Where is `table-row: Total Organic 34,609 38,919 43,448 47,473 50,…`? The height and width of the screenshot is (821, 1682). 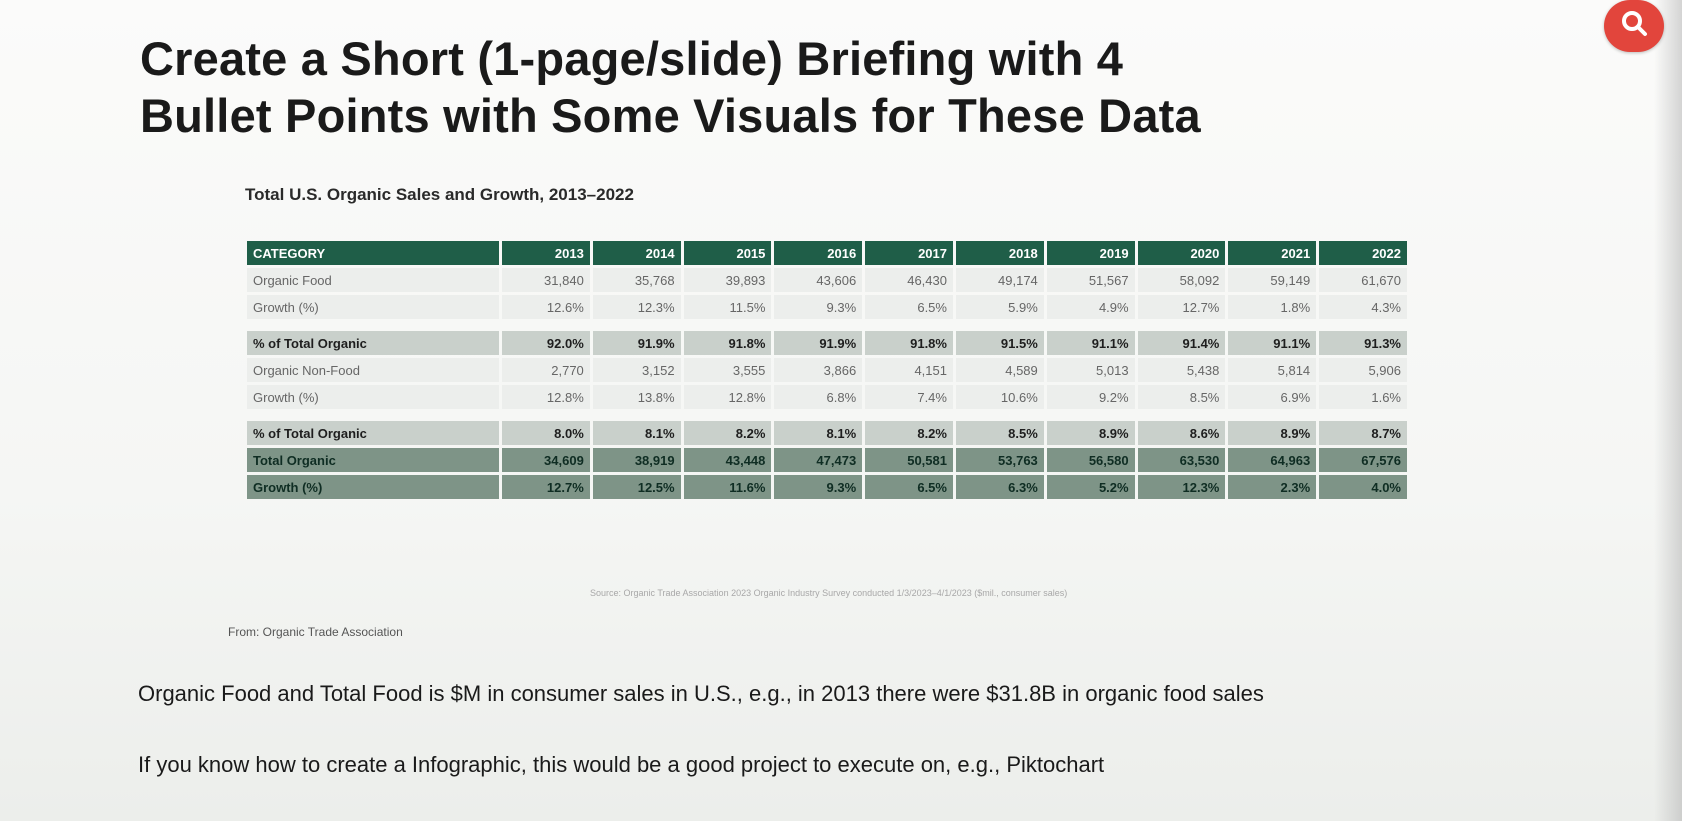
table-row: Total Organic 34,609 38,919 43,448 47,473 50,… is located at coordinates (827, 460).